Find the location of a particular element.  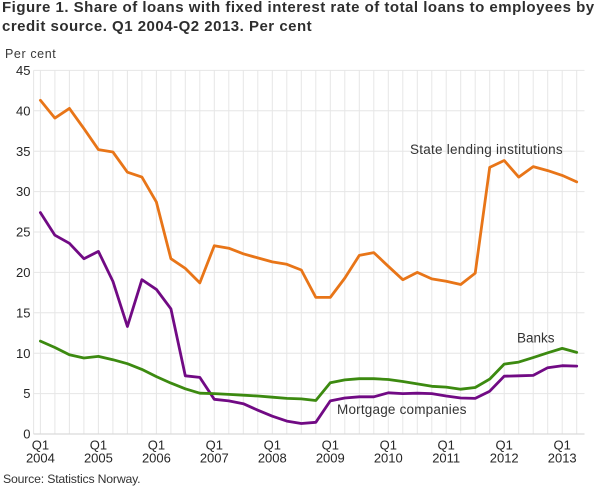

svg-text: 35 is located at coordinates (23, 151).